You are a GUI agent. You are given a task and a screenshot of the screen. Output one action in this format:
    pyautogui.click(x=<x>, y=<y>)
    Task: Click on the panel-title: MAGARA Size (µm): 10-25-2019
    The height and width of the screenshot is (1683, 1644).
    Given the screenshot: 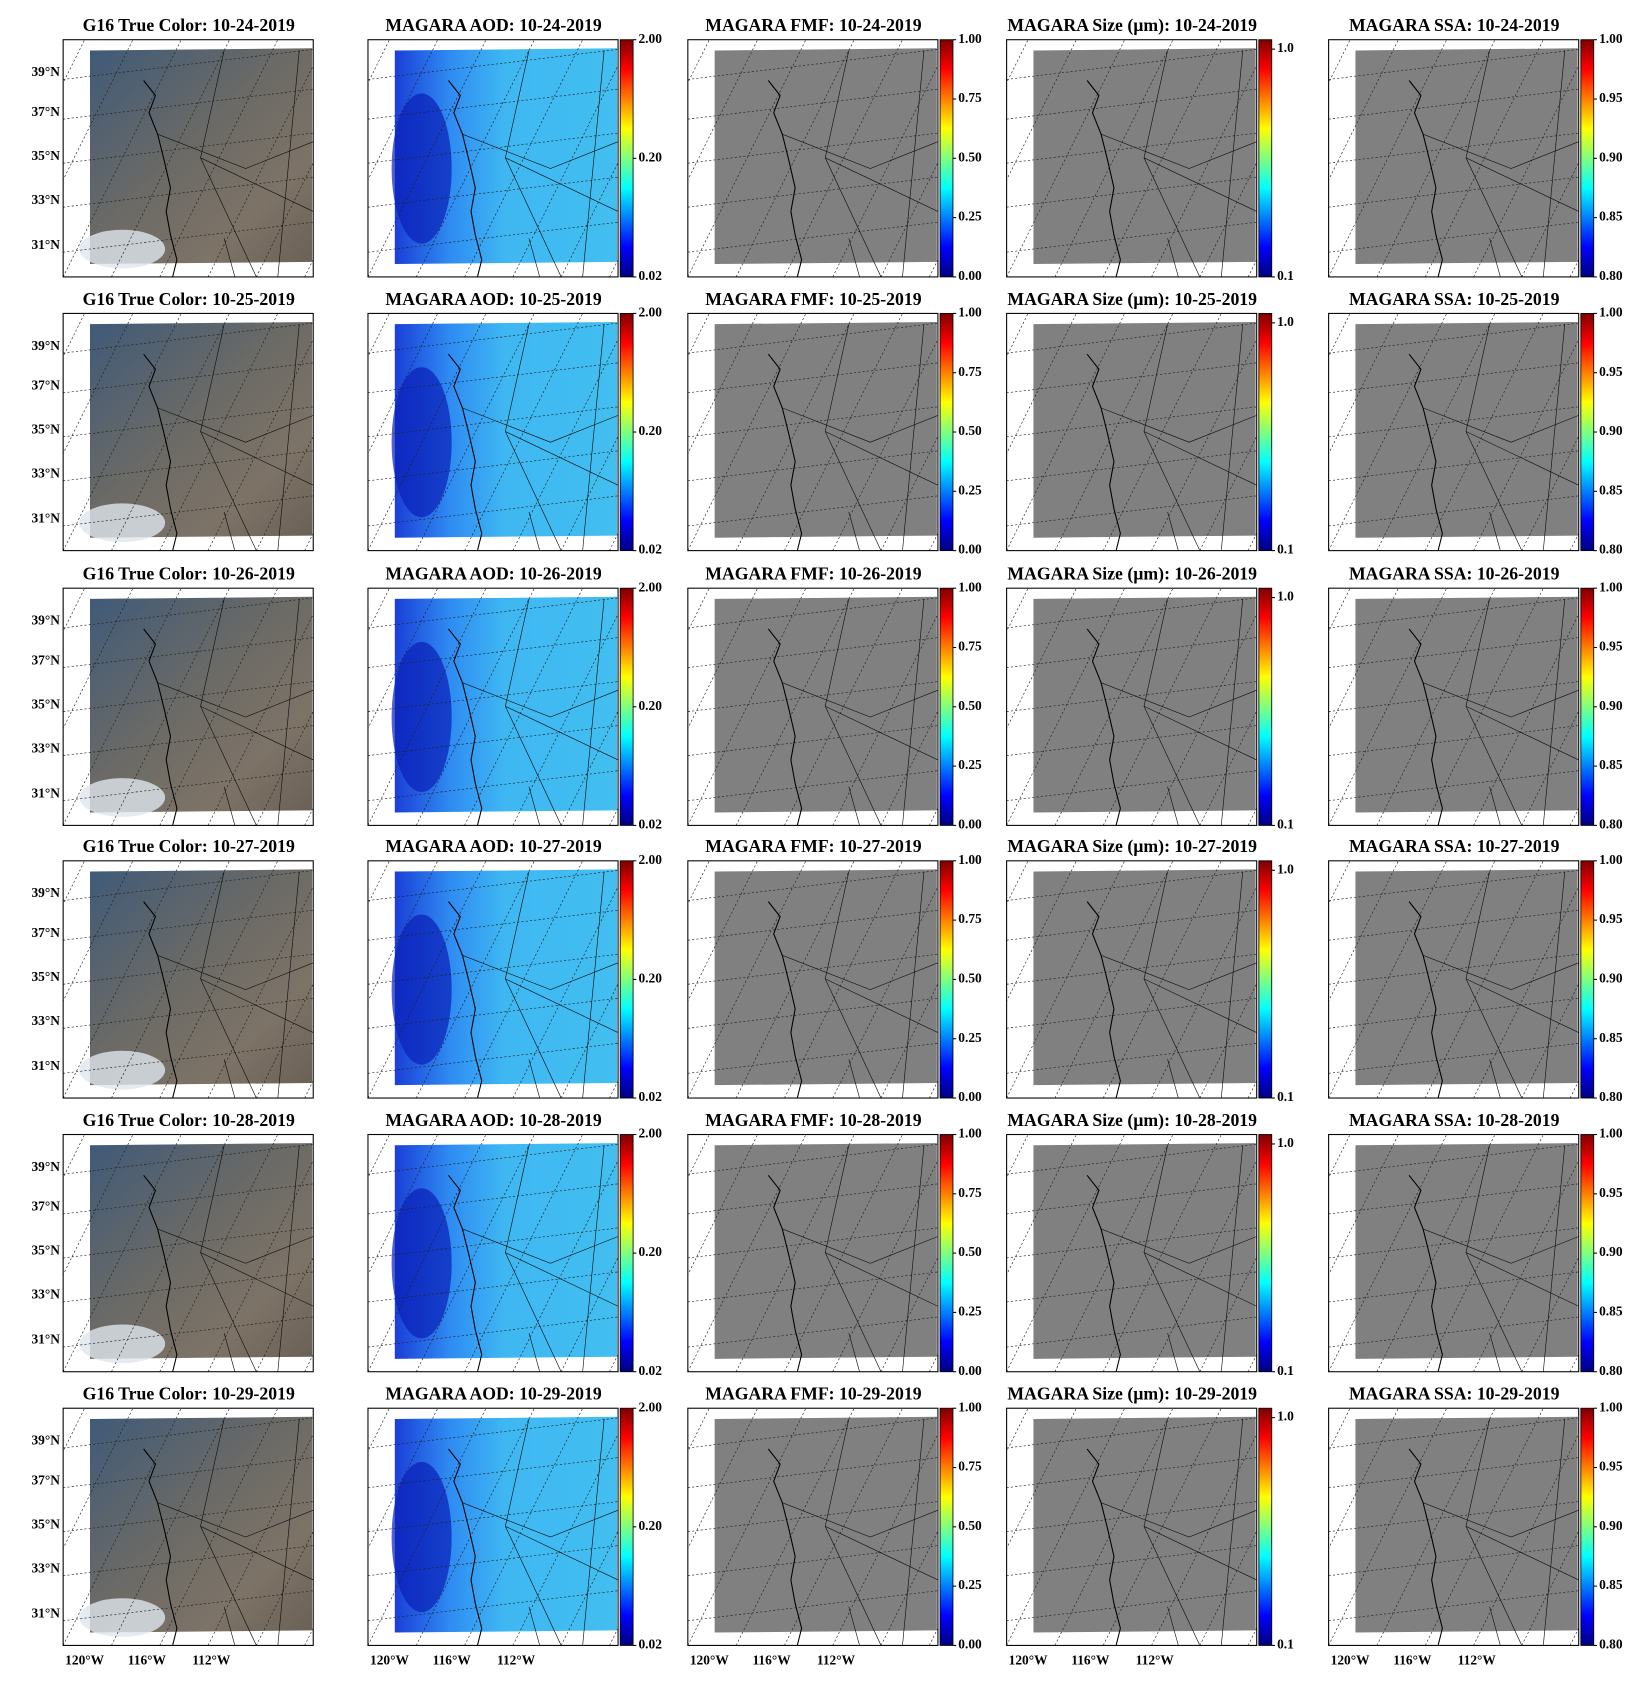 What is the action you would take?
    pyautogui.click(x=1132, y=299)
    